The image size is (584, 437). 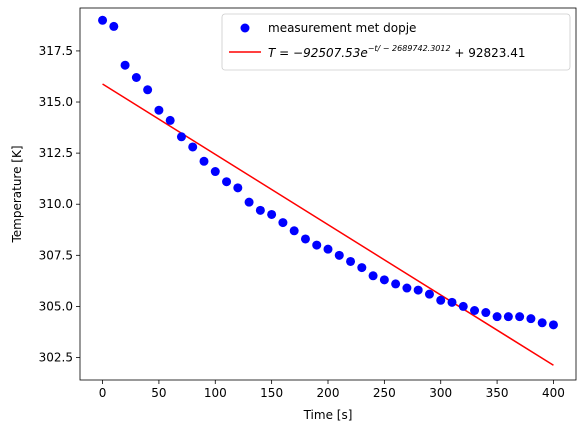 I want to click on x-axis: 0 50 100 150 200 250 300 350 400, so click(x=332, y=390).